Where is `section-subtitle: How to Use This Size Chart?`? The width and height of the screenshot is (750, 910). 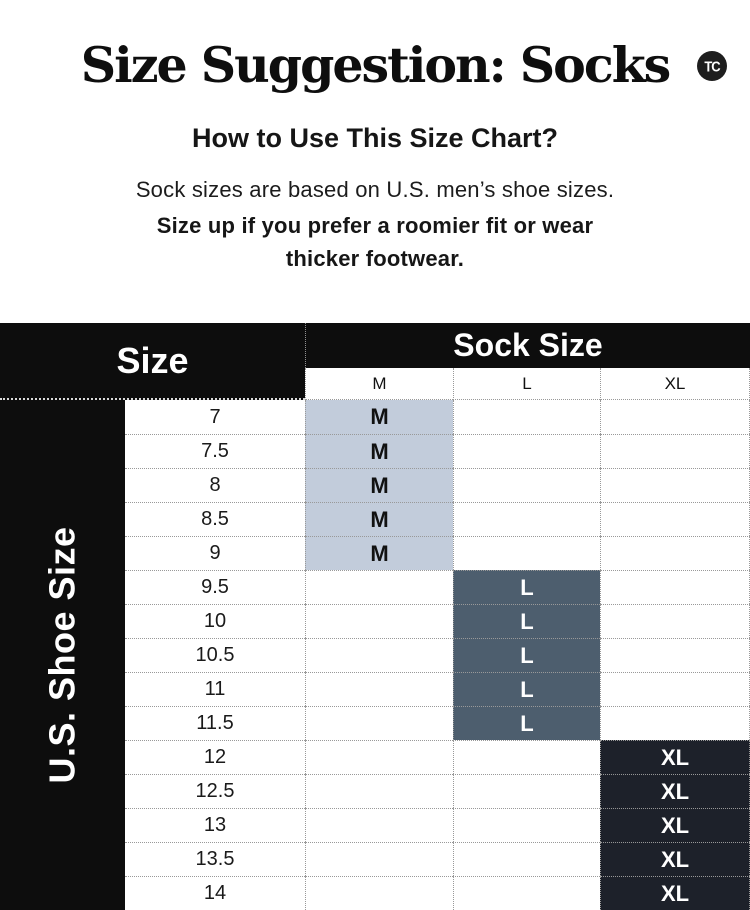
section-subtitle: How to Use This Size Chart? is located at coordinates (375, 138).